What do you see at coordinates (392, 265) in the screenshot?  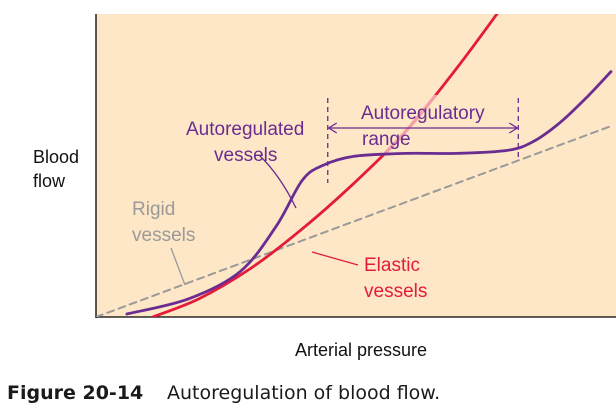 I see `elastic-label-line1: Elastic` at bounding box center [392, 265].